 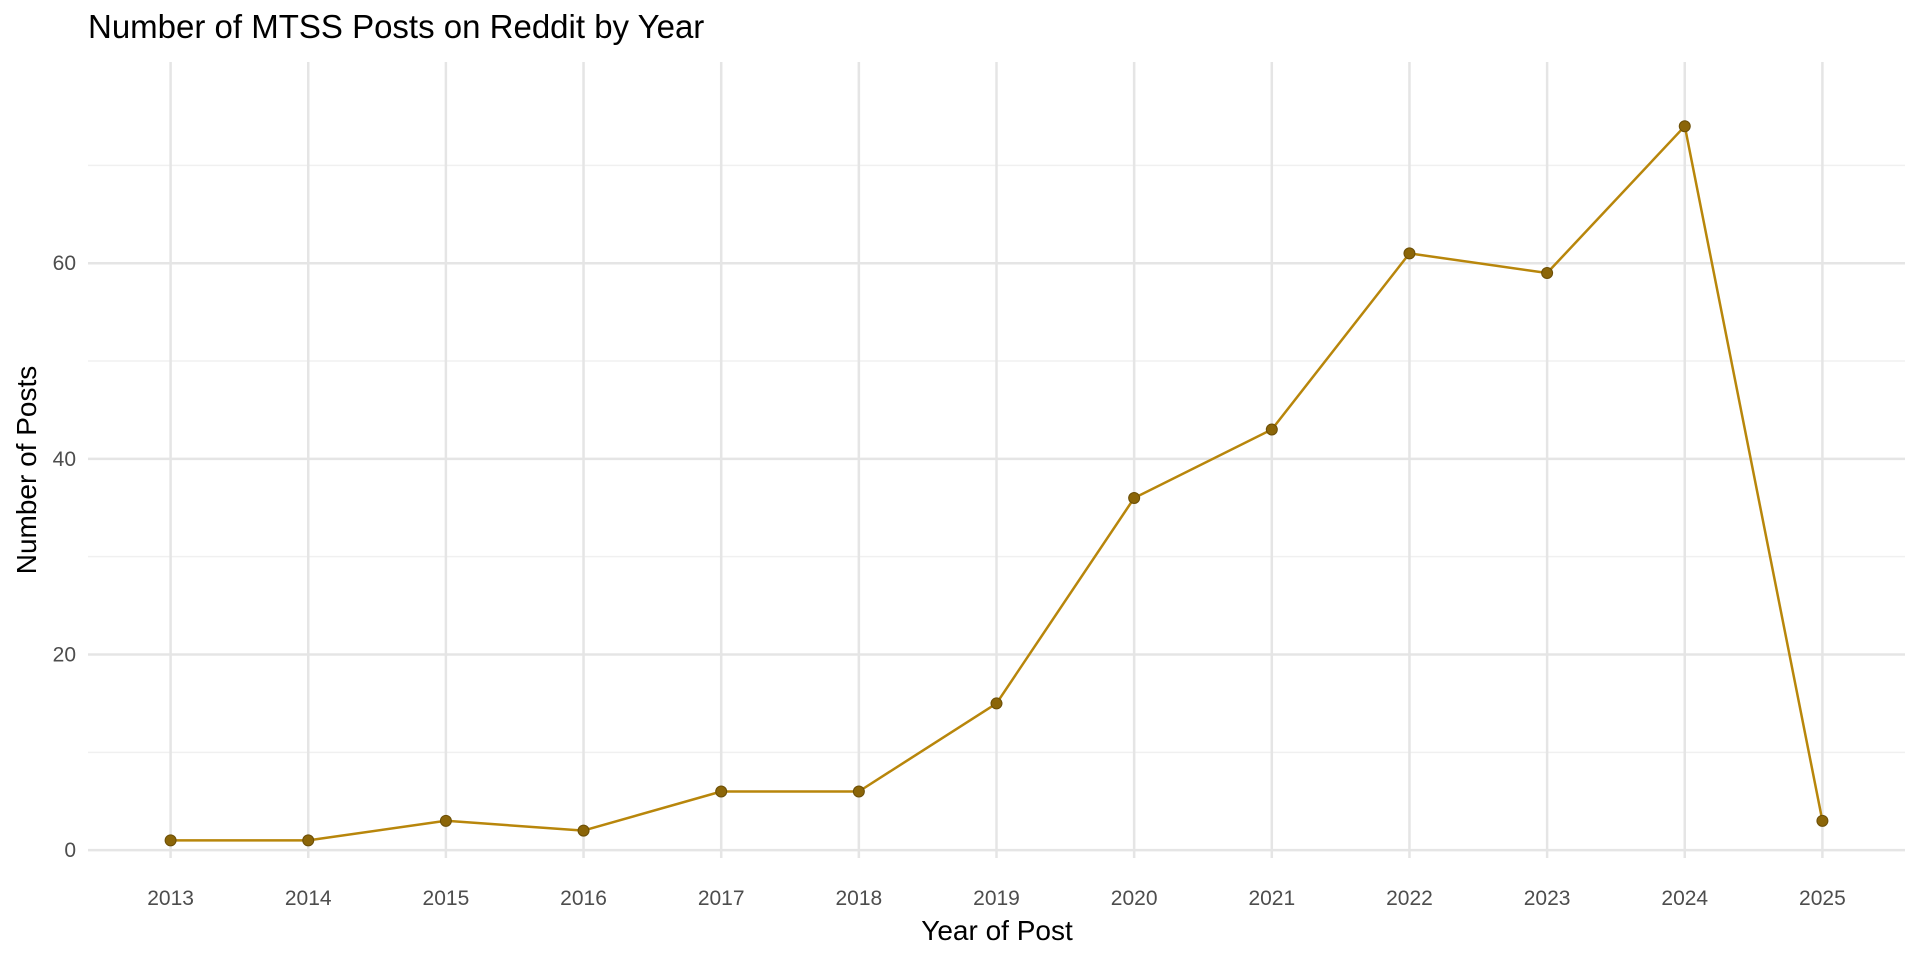 I want to click on y-tick-label: 40, so click(x=64, y=459).